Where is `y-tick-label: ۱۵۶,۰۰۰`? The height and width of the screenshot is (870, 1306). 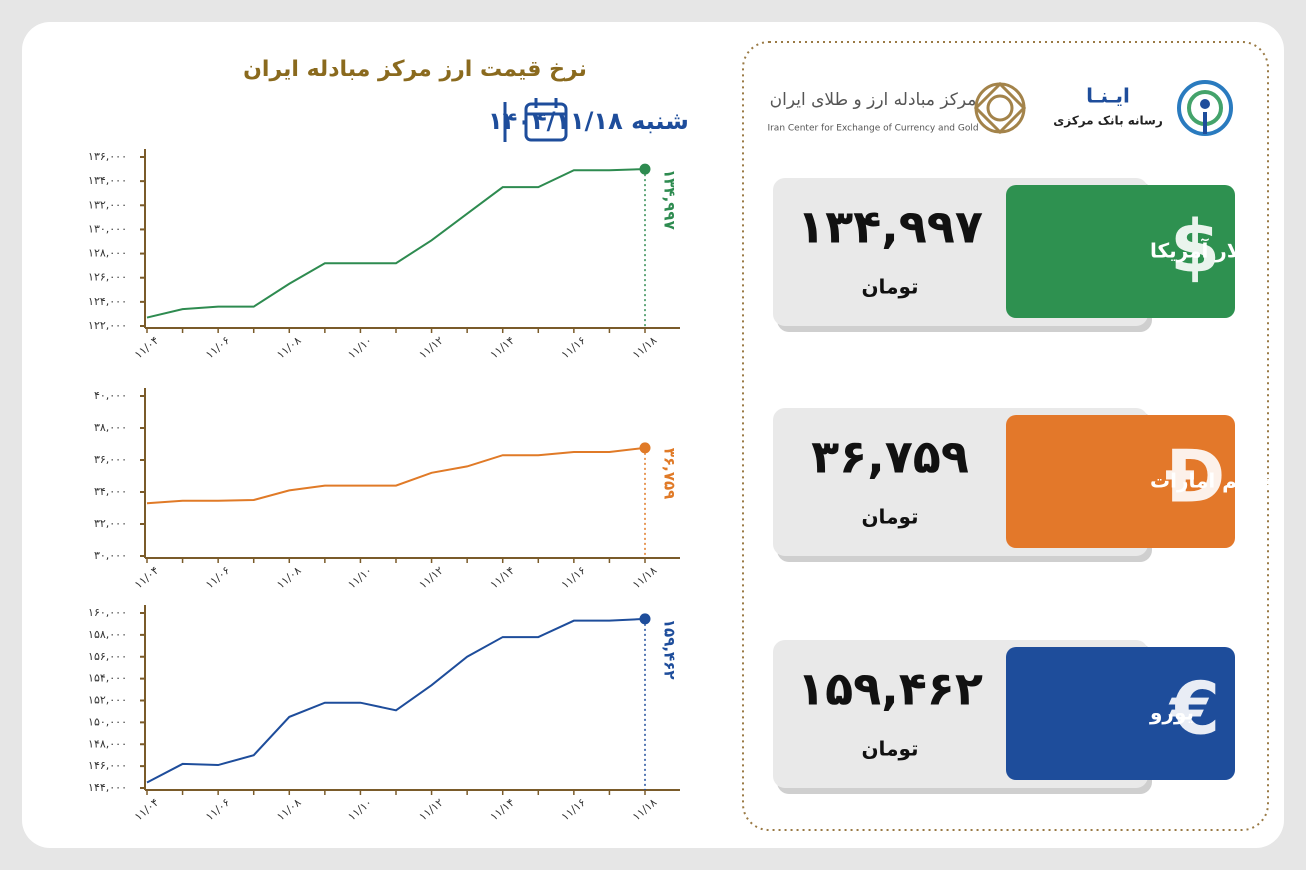
y-tick-label: ۱۵۶,۰۰۰ is located at coordinates (107, 656).